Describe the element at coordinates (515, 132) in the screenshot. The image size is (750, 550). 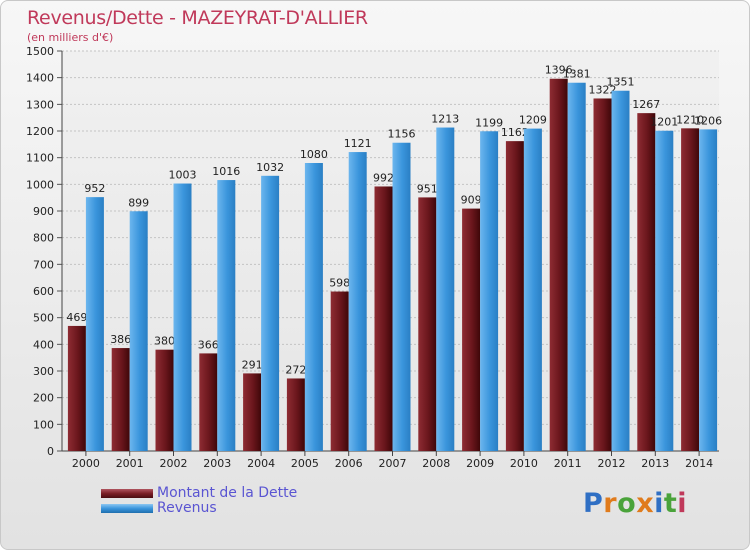
I see `data-label-debt: 1162` at that location.